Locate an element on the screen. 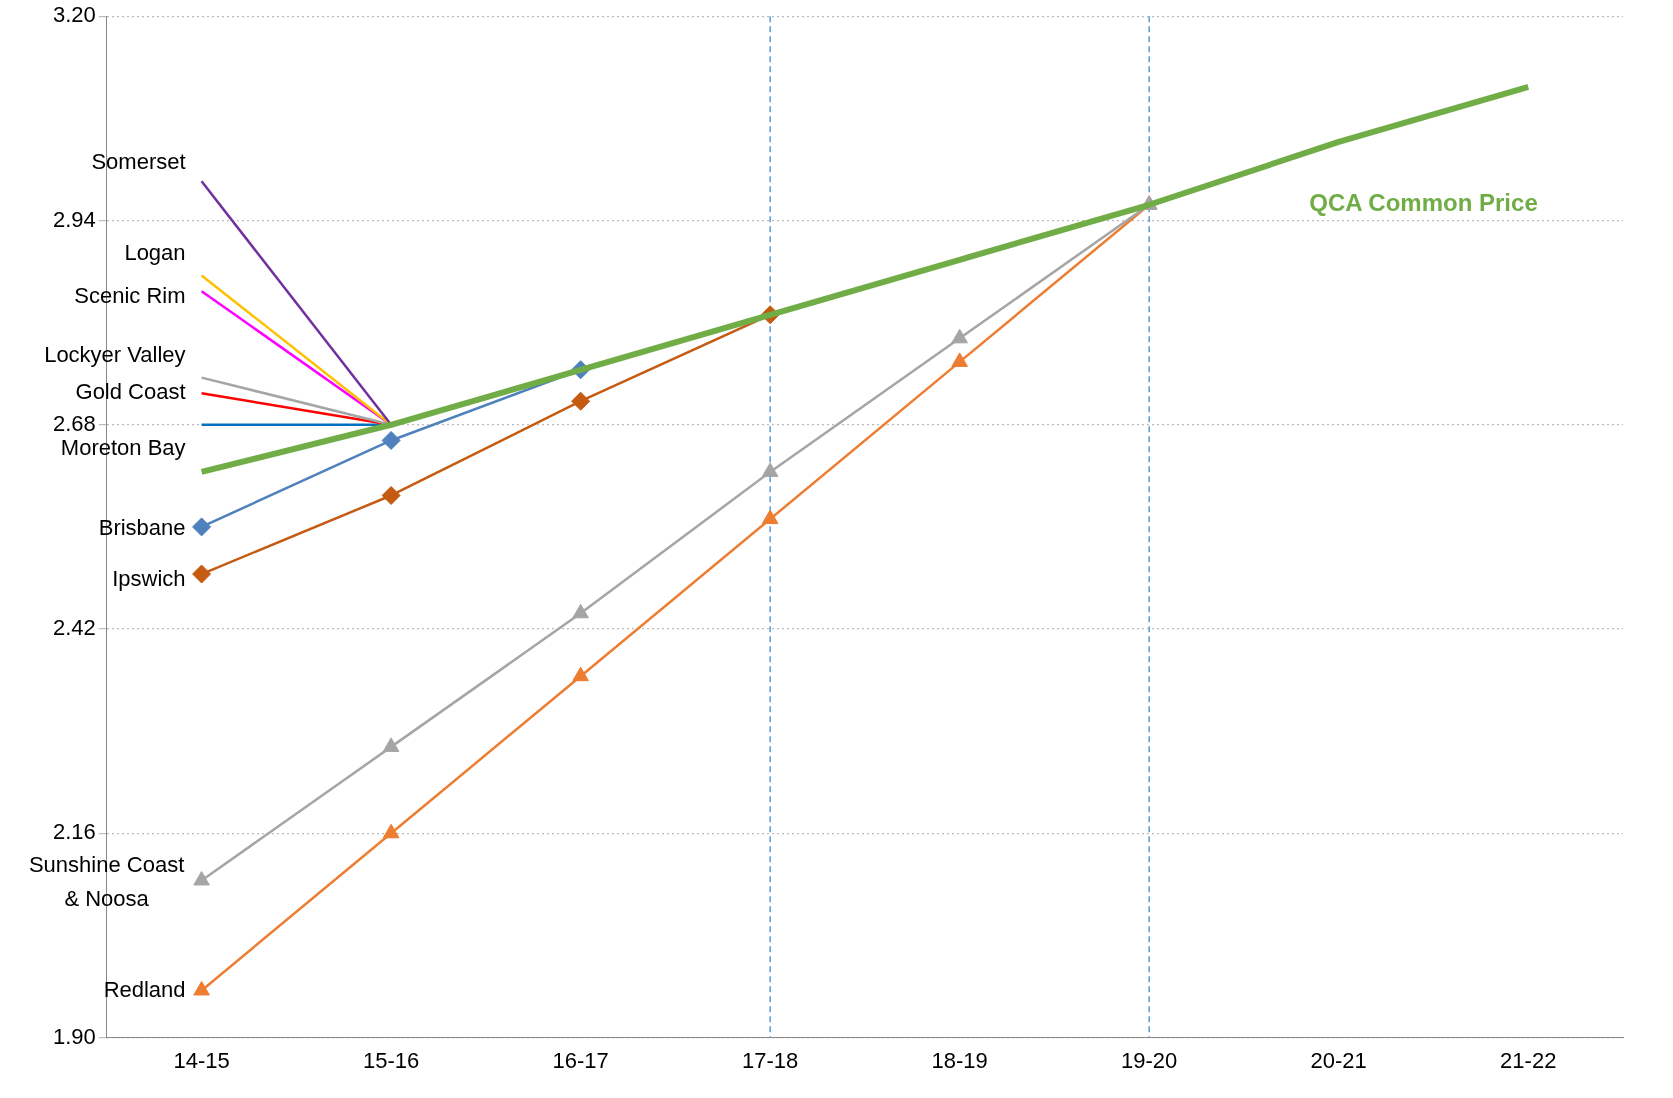 This screenshot has height=1098, width=1673. series-label: Redland is located at coordinates (144, 989).